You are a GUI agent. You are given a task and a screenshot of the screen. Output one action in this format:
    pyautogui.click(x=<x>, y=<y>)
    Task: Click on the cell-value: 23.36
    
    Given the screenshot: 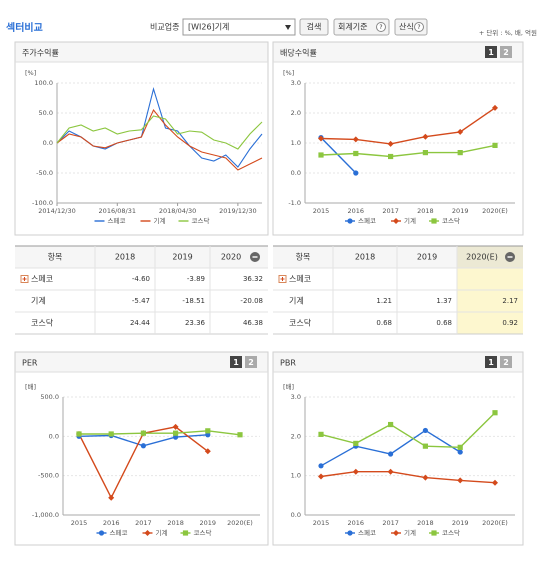 What is the action you would take?
    pyautogui.click(x=195, y=323)
    